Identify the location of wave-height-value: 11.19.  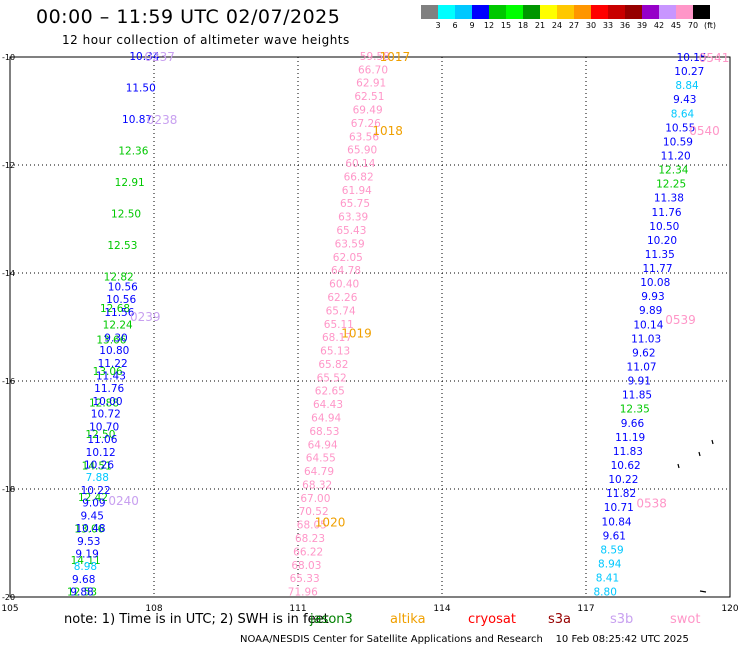
(630, 438).